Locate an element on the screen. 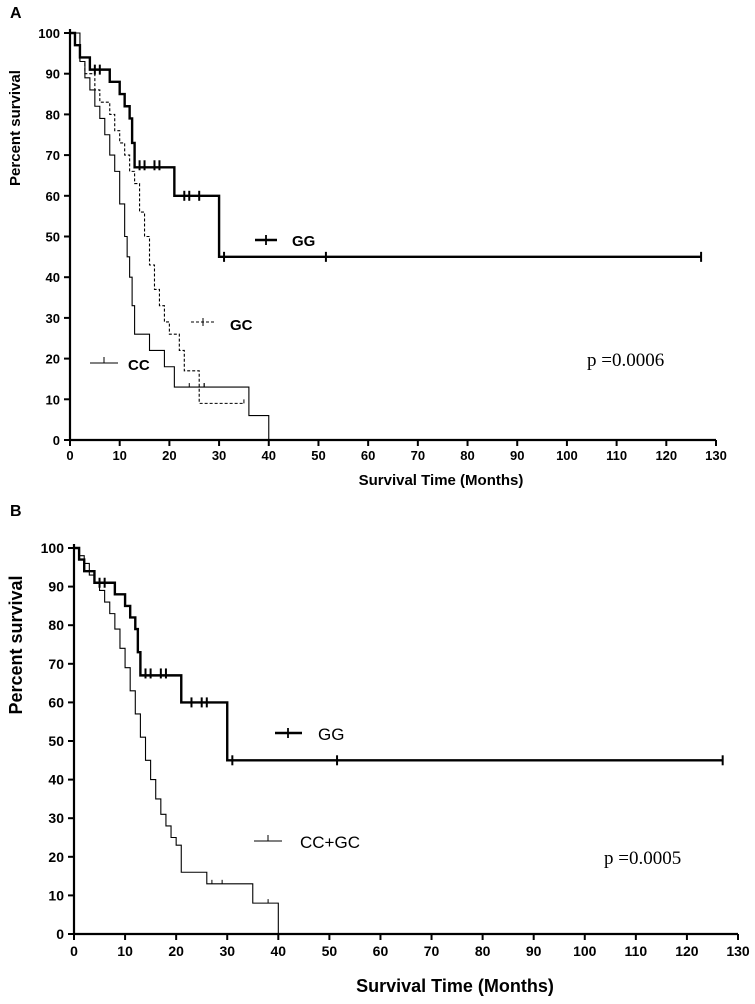 This screenshot has width=755, height=1004. legend-label-gc: GC is located at coordinates (241, 325).